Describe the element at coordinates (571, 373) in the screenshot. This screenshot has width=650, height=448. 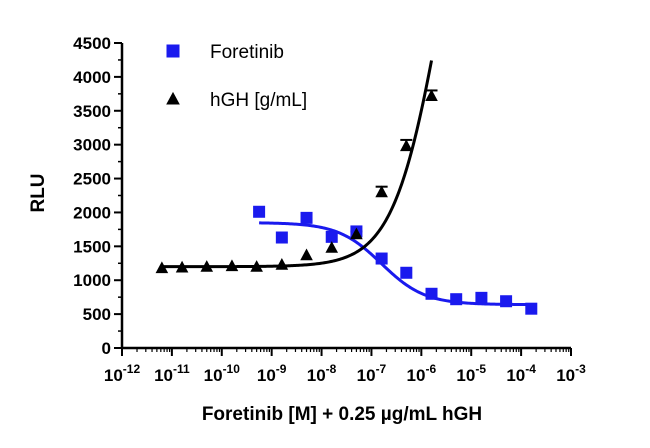
I see `x-tick-label: 10⁻³` at that location.